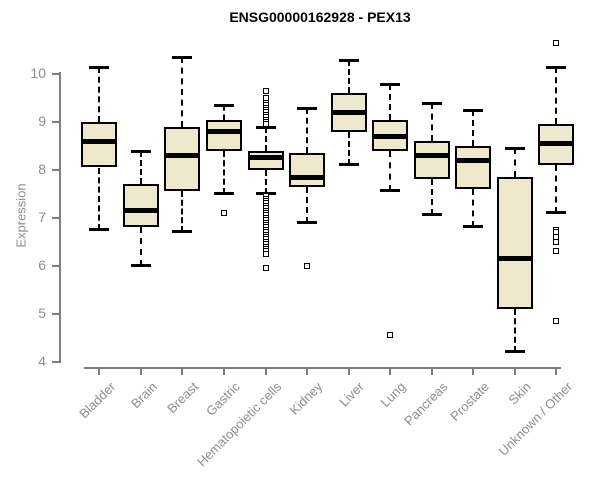  What do you see at coordinates (222, 399) in the screenshot?
I see `x-axis-label: Gastric` at bounding box center [222, 399].